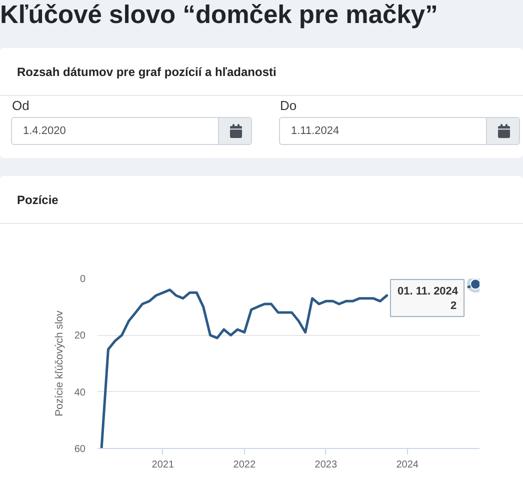 The width and height of the screenshot is (523, 497). I want to click on x-tick-label: 2023, so click(326, 465).